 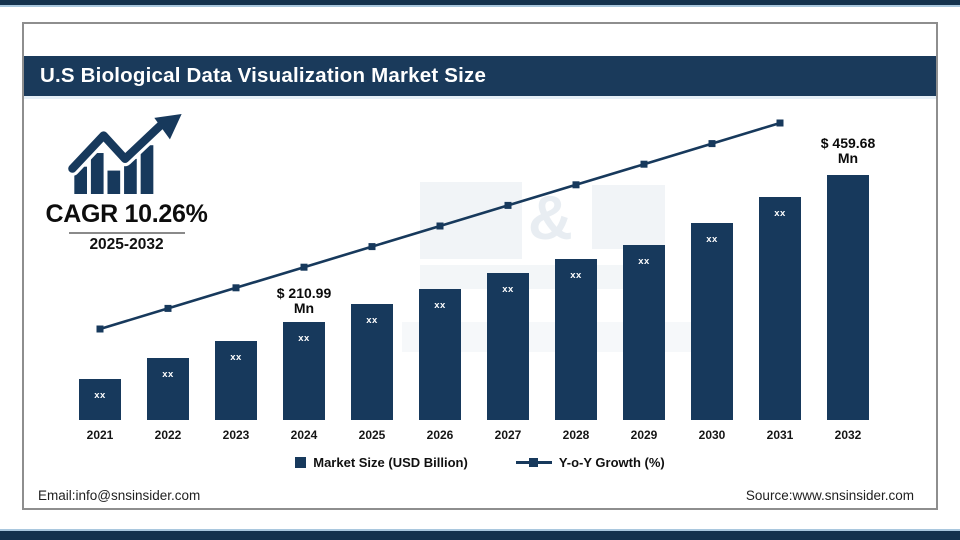 I want to click on value-label-2024: $ 210.99 Mn, so click(x=304, y=300).